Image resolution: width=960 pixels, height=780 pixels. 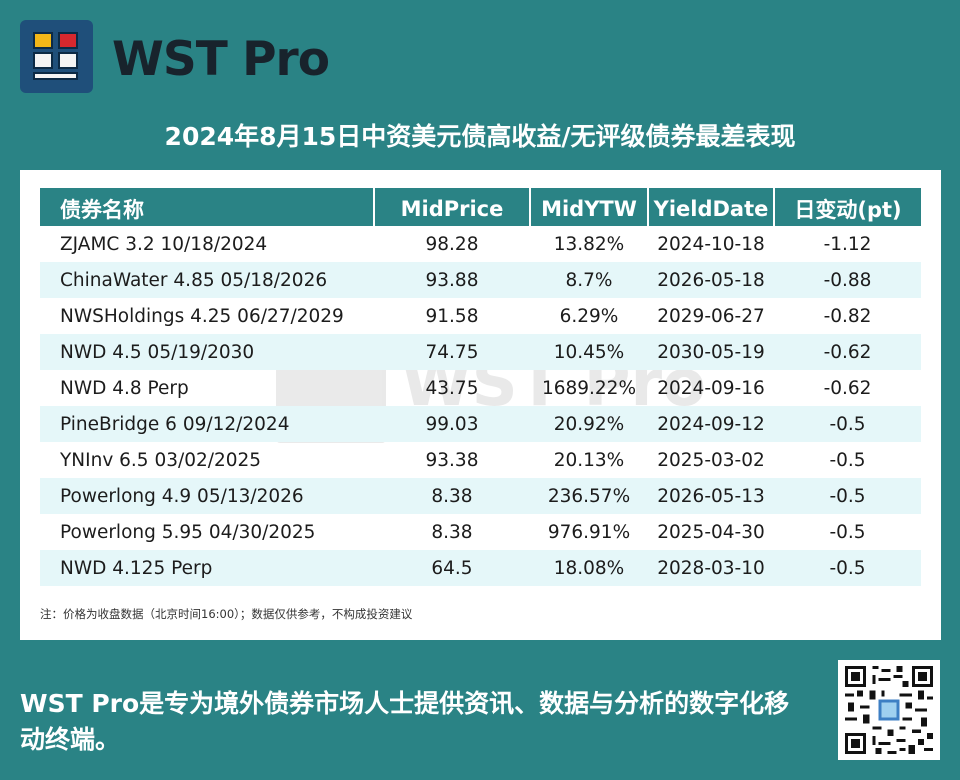 What do you see at coordinates (164, 244) in the screenshot?
I see `bond-name-cell: ZJAMC 3.2 10/18/2024` at bounding box center [164, 244].